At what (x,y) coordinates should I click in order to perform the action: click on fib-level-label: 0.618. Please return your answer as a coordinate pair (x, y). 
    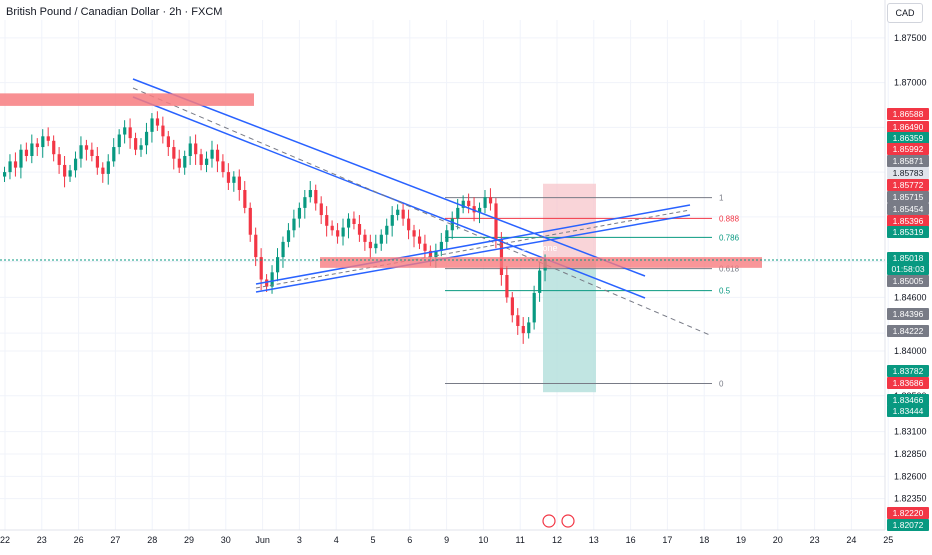
    Looking at the image, I should click on (729, 269).